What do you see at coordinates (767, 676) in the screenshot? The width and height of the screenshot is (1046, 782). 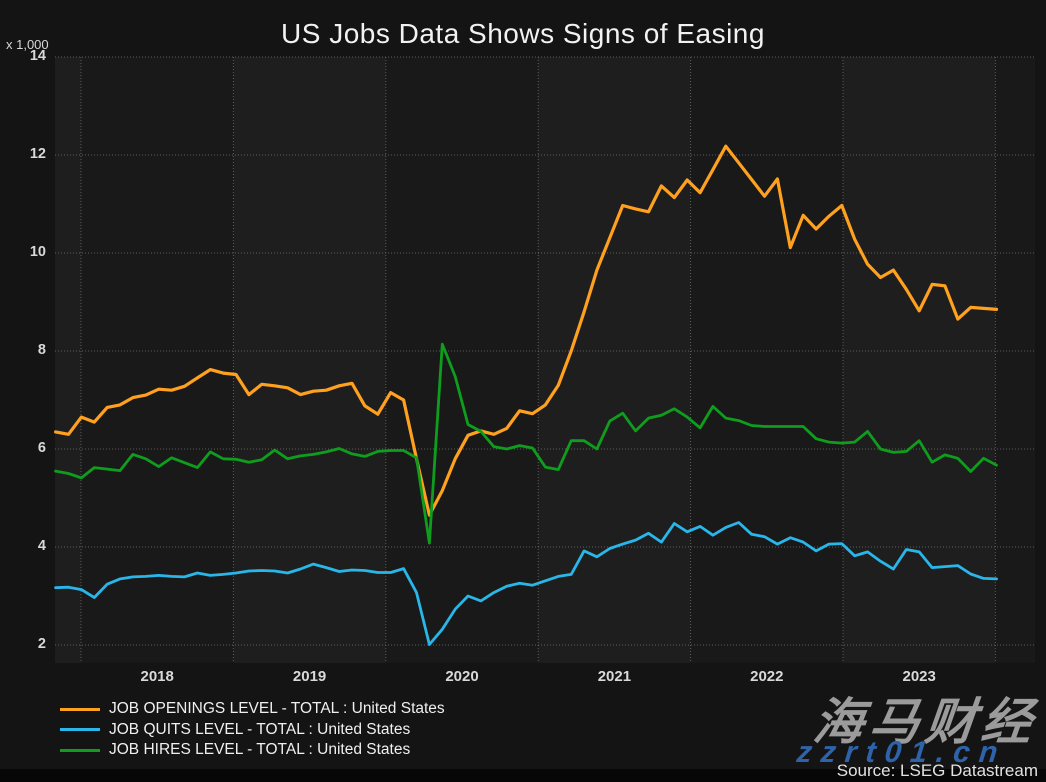 I see `x-tick-label: 2022` at bounding box center [767, 676].